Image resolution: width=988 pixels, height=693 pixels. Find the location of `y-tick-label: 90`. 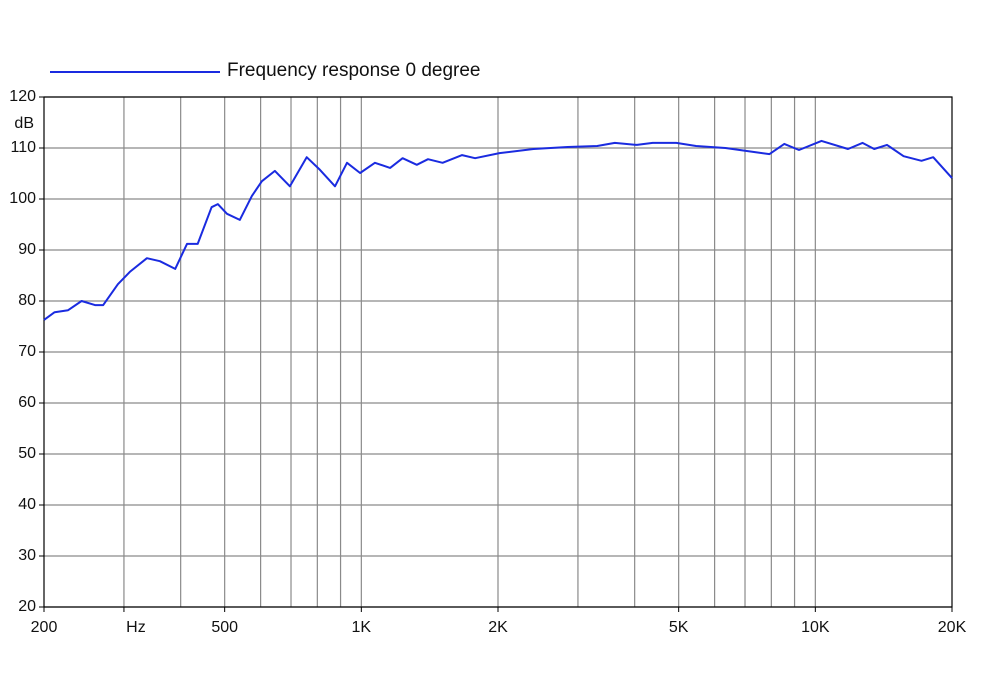

y-tick-label: 90 is located at coordinates (27, 249).